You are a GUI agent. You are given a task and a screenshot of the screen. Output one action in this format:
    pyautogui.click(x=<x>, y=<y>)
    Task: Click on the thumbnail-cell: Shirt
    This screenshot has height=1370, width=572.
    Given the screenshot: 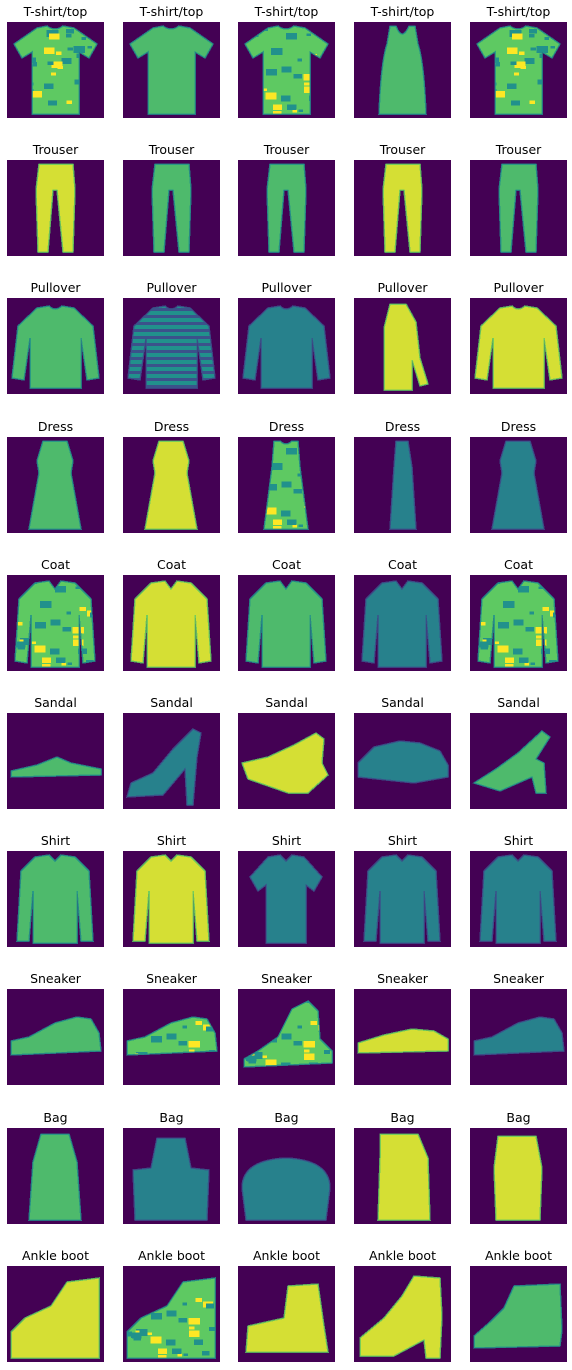 What is the action you would take?
    pyautogui.click(x=55, y=888)
    